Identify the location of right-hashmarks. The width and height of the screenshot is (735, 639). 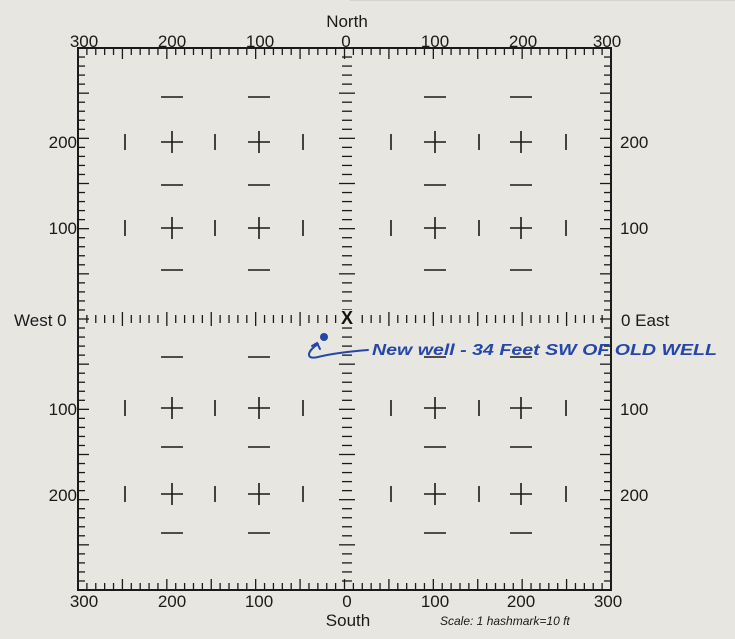
(605, 319).